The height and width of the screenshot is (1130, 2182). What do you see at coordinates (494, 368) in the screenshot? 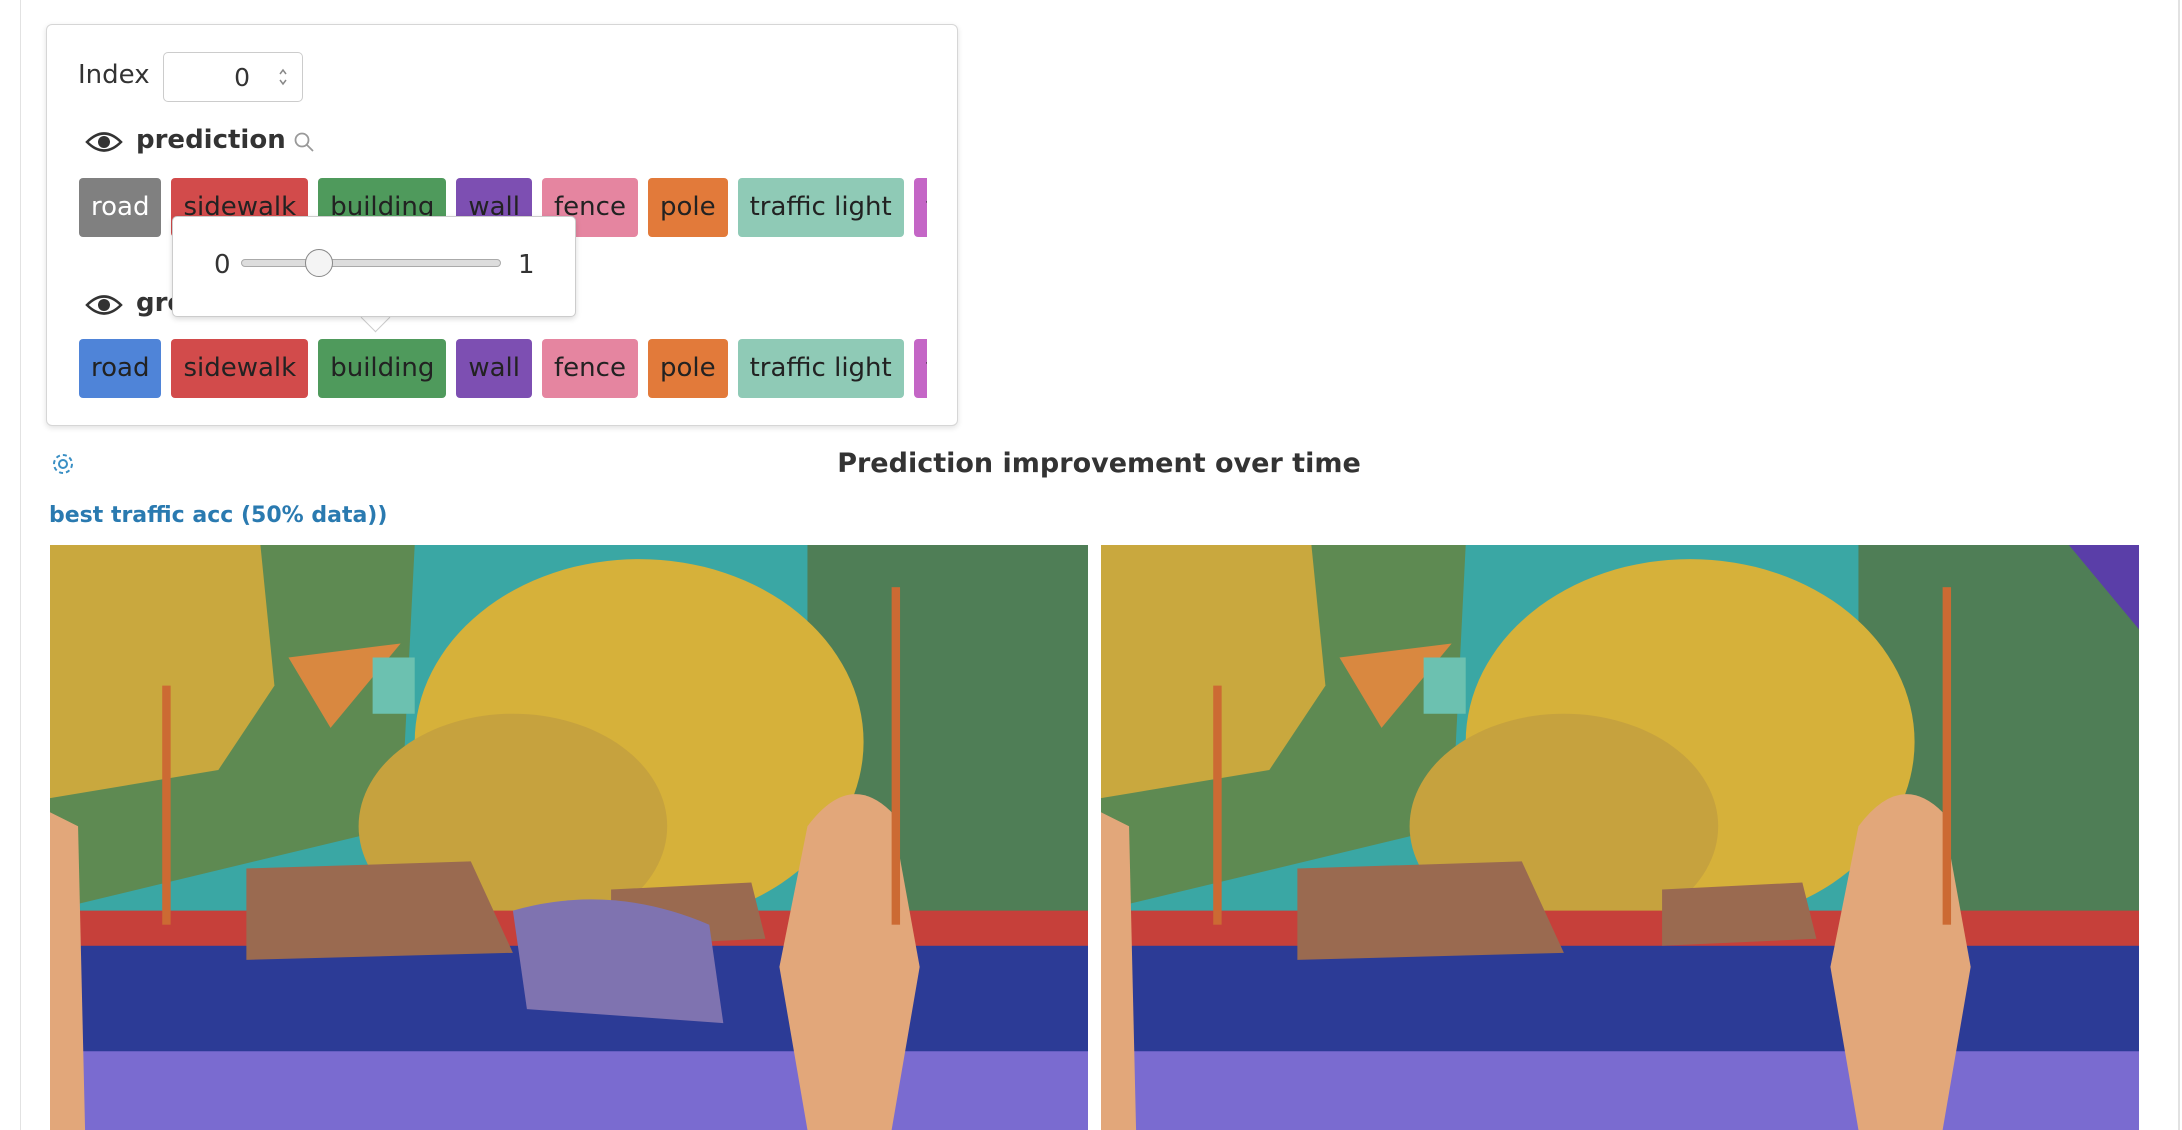
I see `class-chip: wall` at bounding box center [494, 368].